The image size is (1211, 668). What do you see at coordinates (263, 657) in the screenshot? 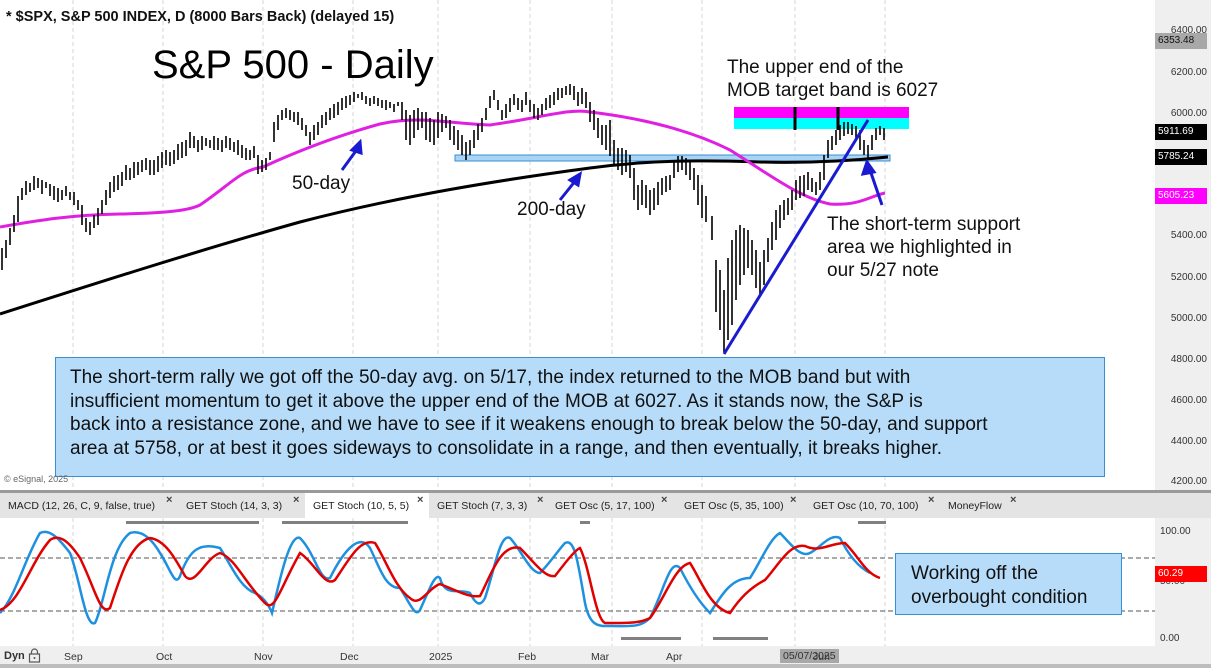
I see `x-label: Nov` at bounding box center [263, 657].